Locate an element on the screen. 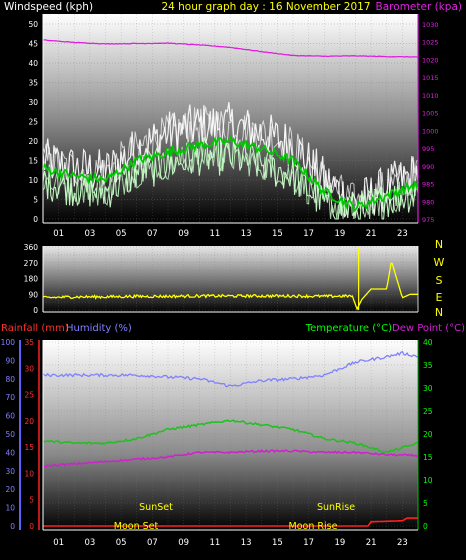 The width and height of the screenshot is (466, 560). rainfall-axis-label: Rainfall (mm) is located at coordinates (35, 328).